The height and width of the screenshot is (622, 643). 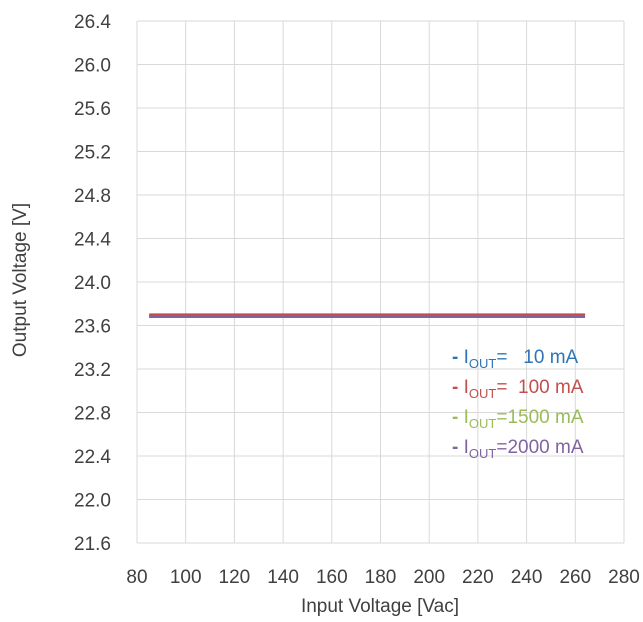 What do you see at coordinates (332, 577) in the screenshot?
I see `x-tick-label: 160` at bounding box center [332, 577].